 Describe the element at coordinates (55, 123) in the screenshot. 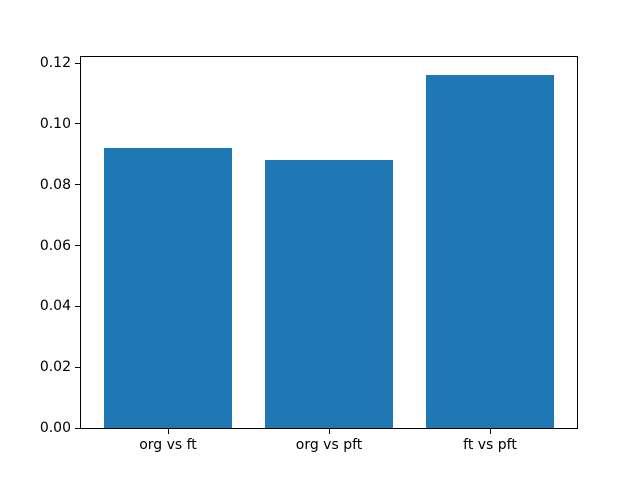

I see `y-tick-label: 0.10` at that location.